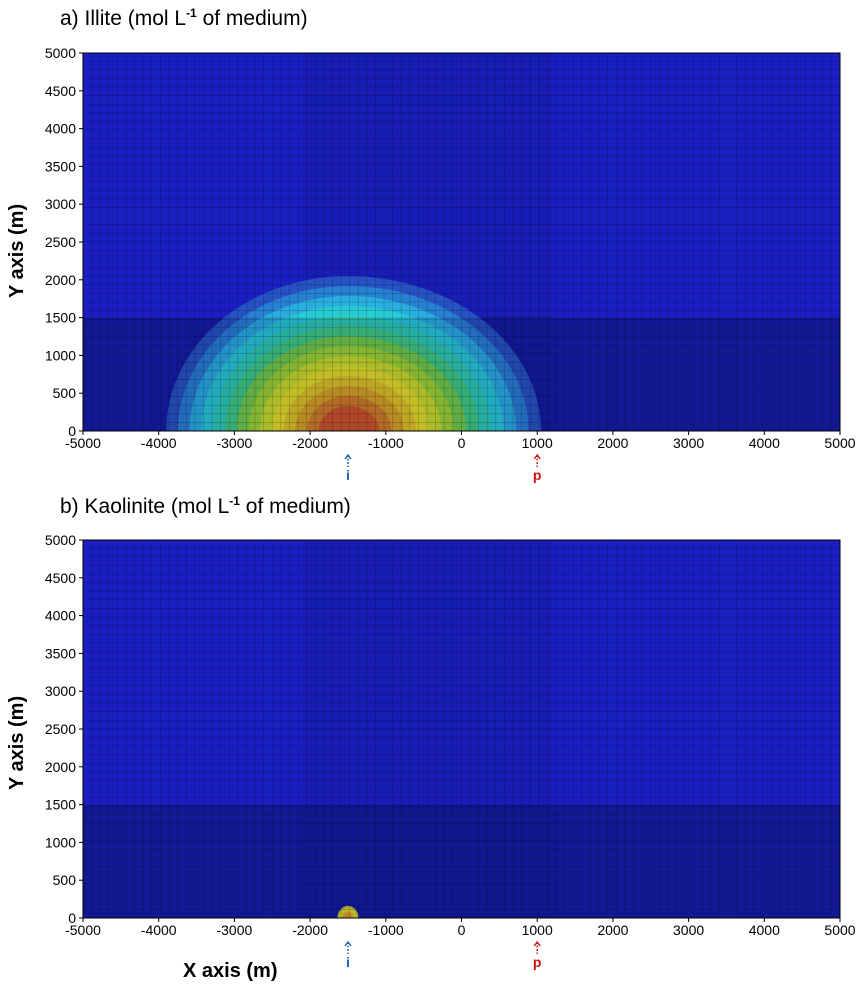 The image size is (860, 987). Describe the element at coordinates (427, 729) in the screenshot. I see `central-strip-zone` at that location.